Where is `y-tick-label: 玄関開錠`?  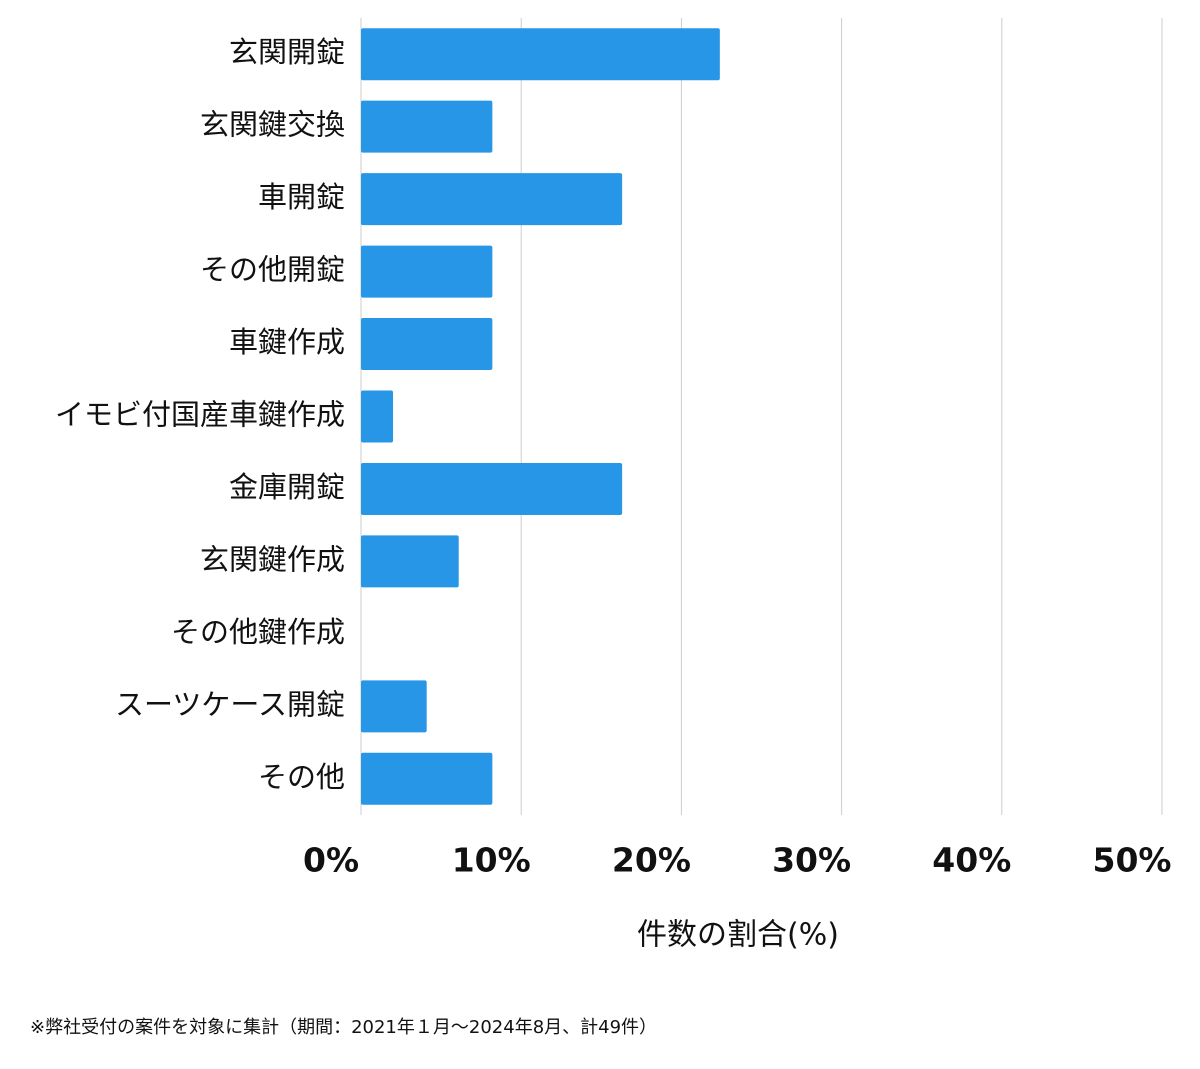 y-tick-label: 玄関開錠 is located at coordinates (287, 52).